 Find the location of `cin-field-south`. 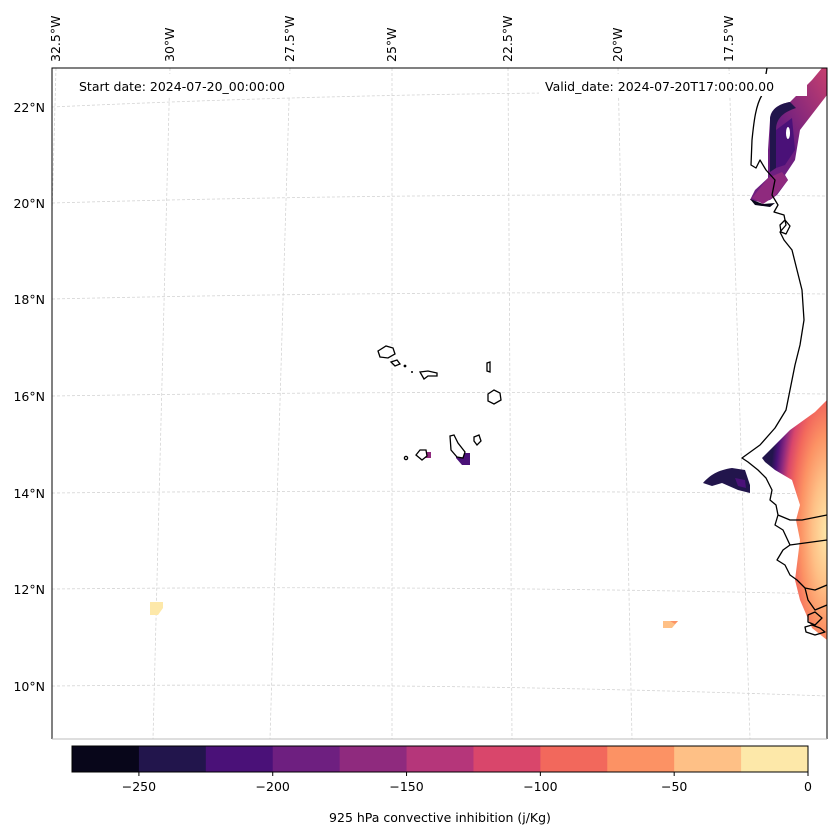

cin-field-south is located at coordinates (794, 520).